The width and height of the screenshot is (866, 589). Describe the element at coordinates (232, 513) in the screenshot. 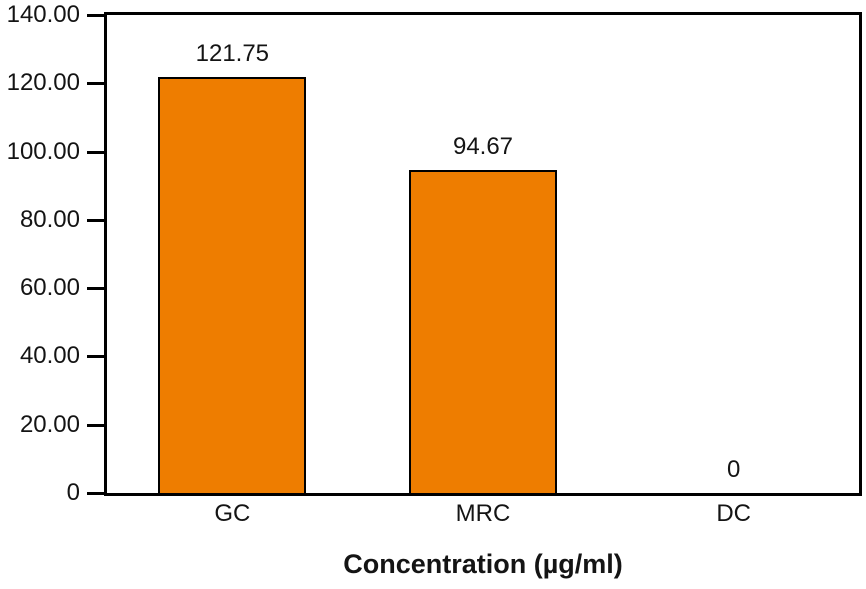

I see `x-axis-category-label-gc: GC` at that location.